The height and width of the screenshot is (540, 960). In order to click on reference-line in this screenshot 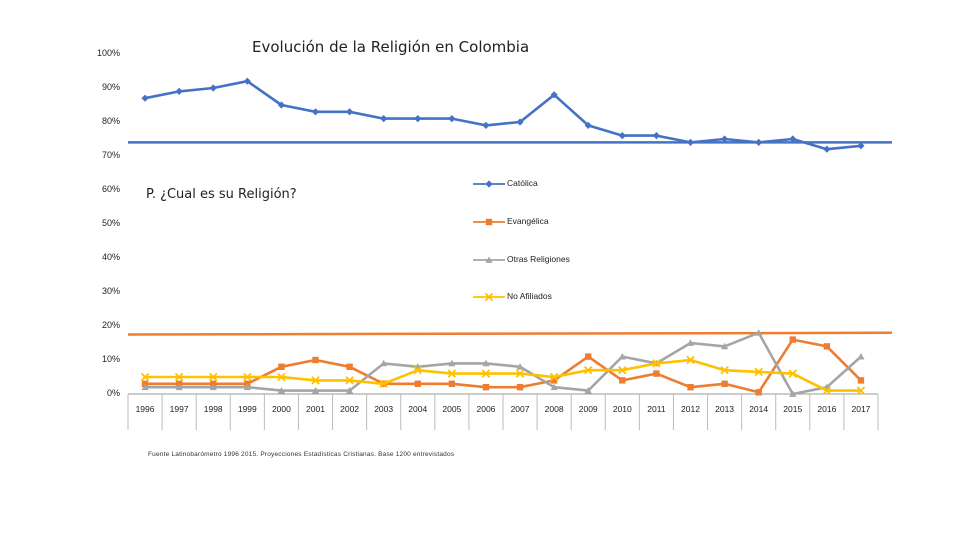, I will do `click(510, 333)`.